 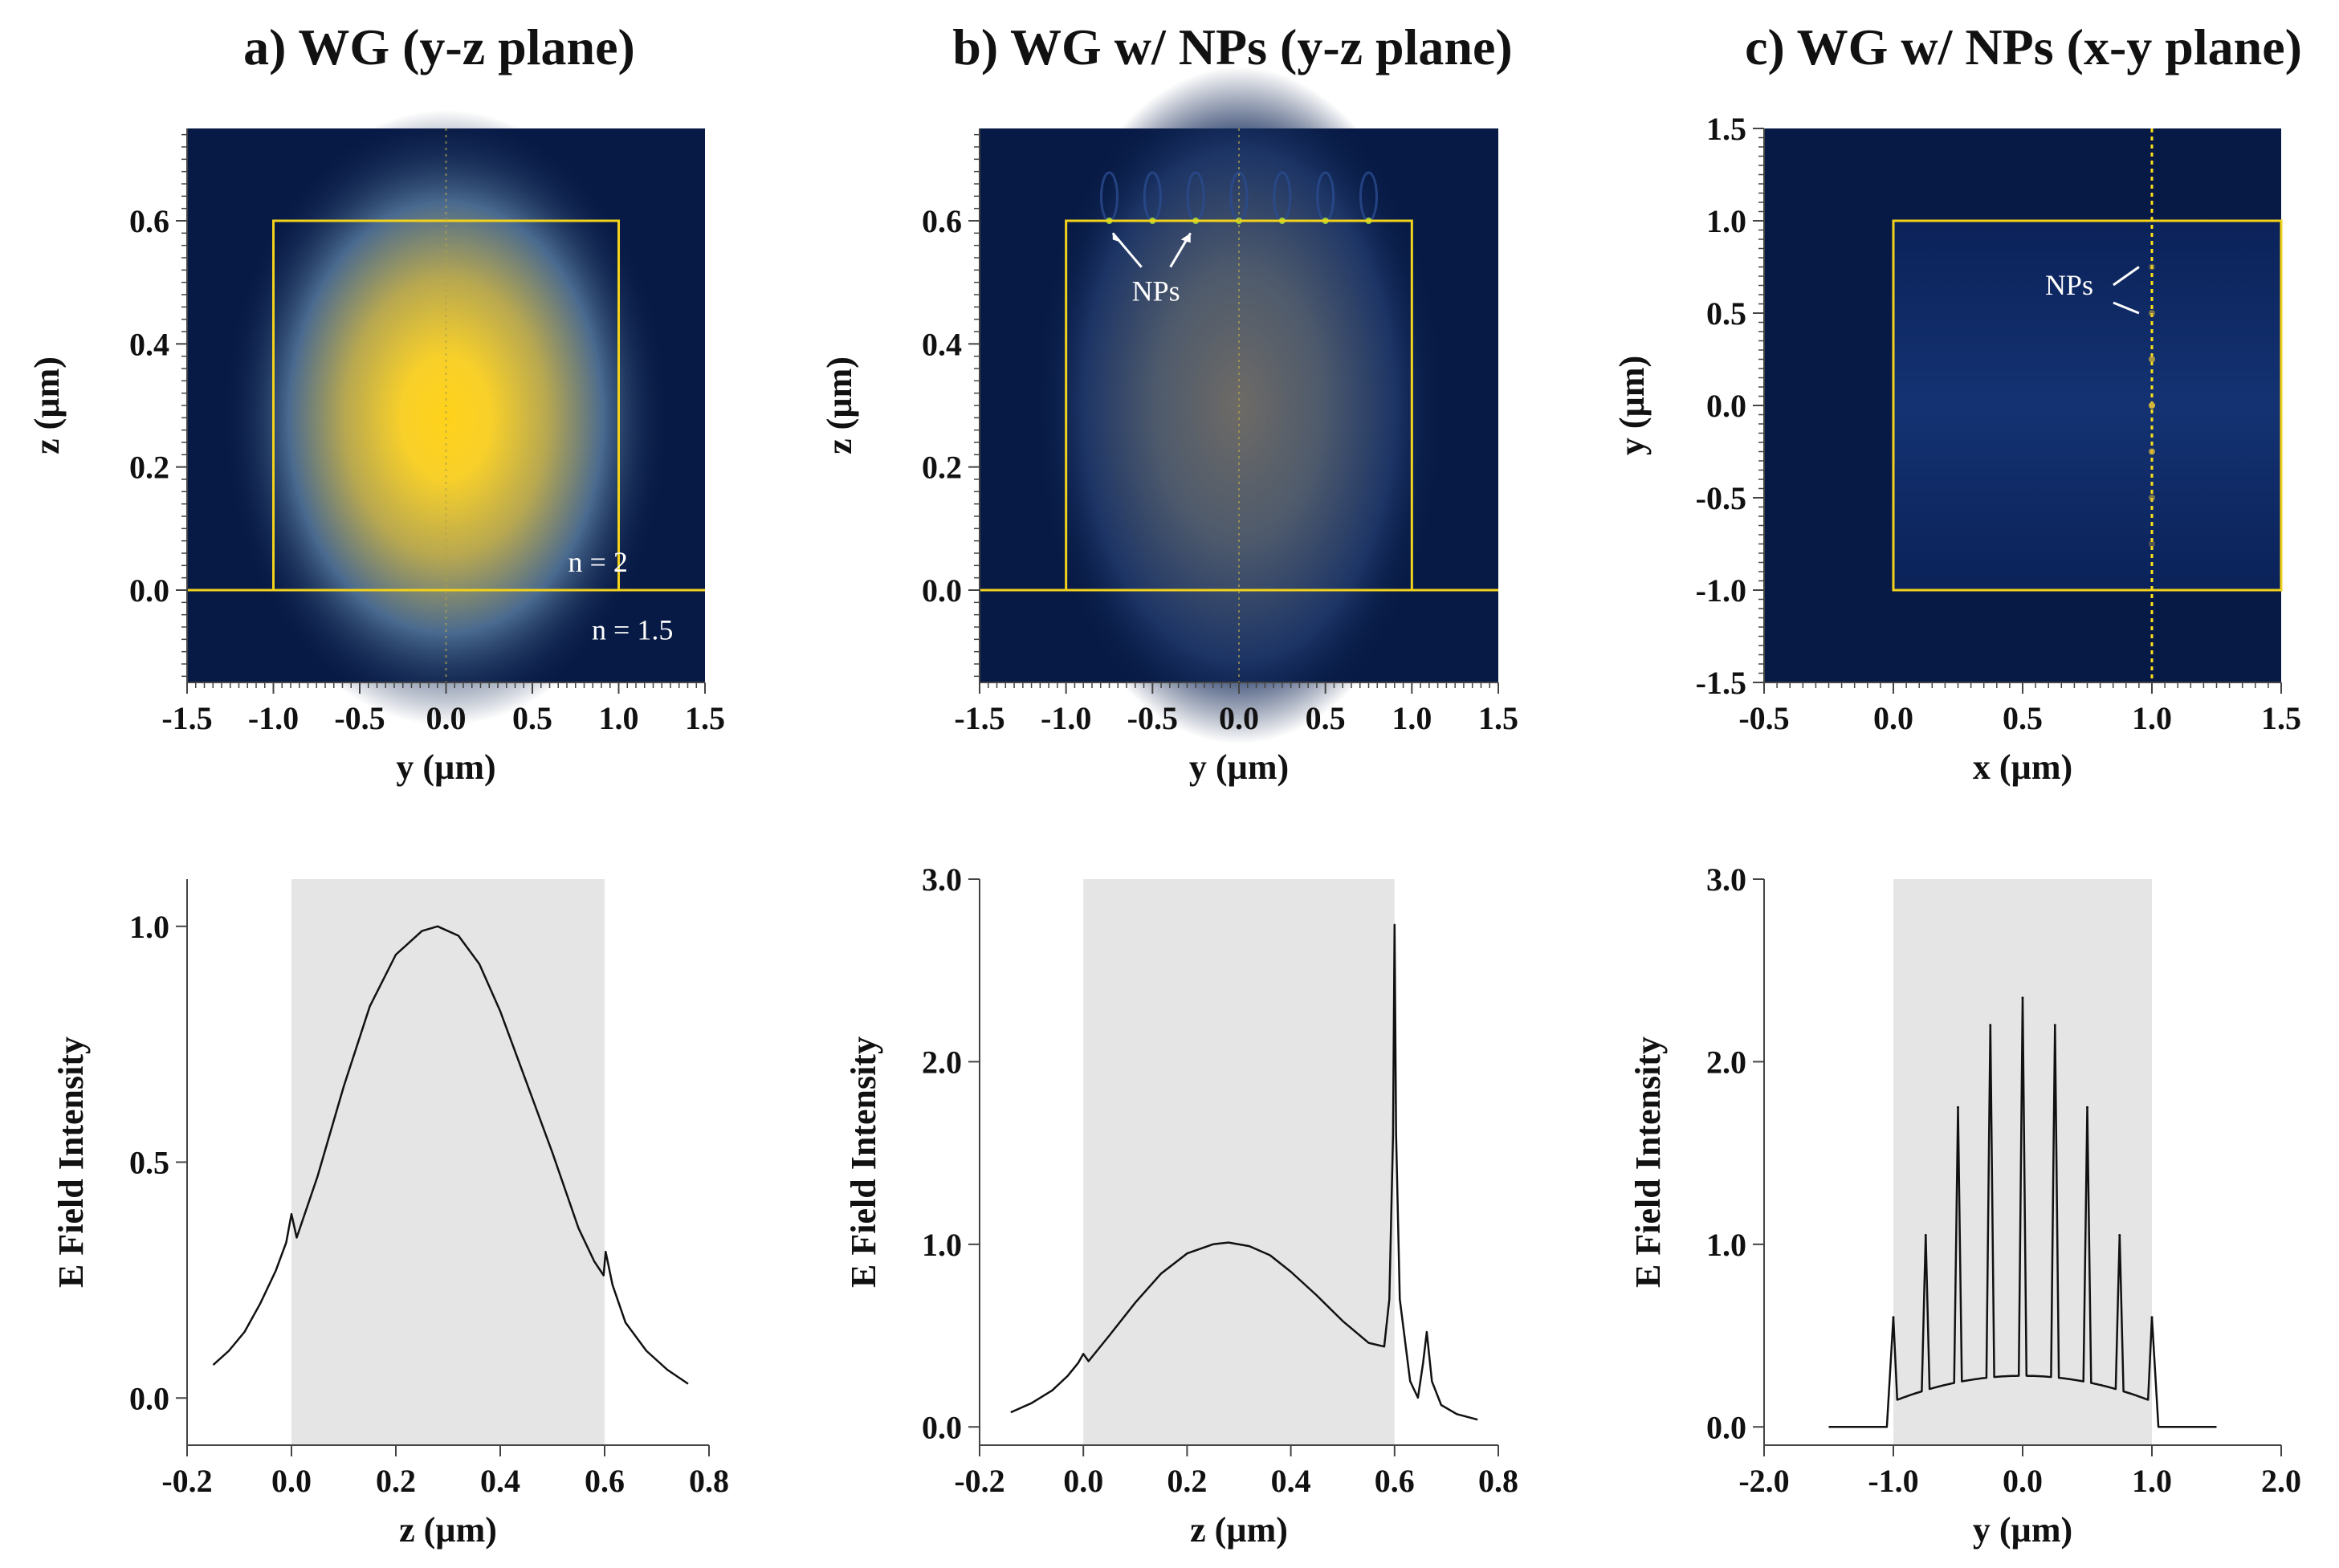 What do you see at coordinates (2023, 1530) in the screenshot?
I see `c-line-x-label: y (µm)` at bounding box center [2023, 1530].